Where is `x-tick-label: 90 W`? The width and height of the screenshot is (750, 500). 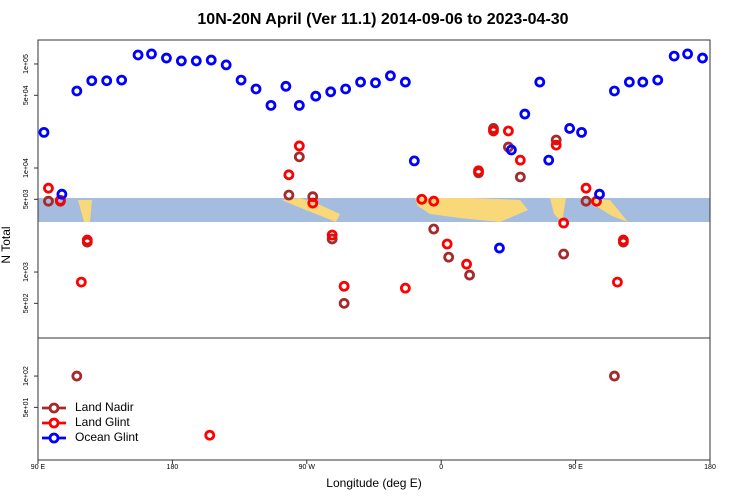
x-tick-label: 90 W is located at coordinates (307, 467).